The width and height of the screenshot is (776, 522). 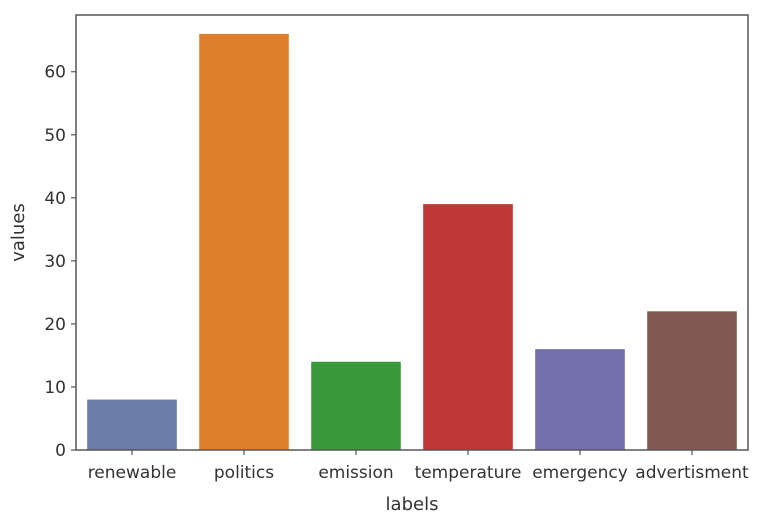 What do you see at coordinates (55, 325) in the screenshot?
I see `y-tick-label: 20` at bounding box center [55, 325].